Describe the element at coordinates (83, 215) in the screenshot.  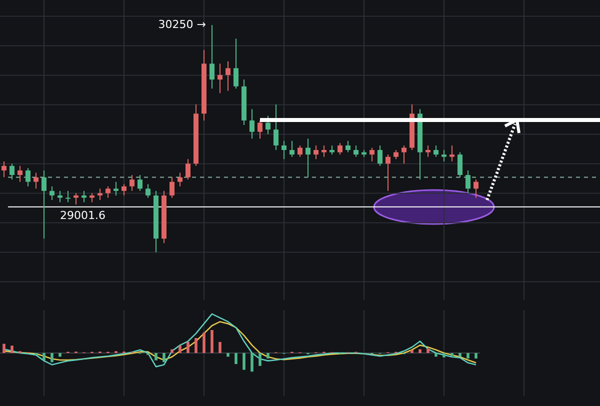
I see `annotation: 29001.6` at that location.